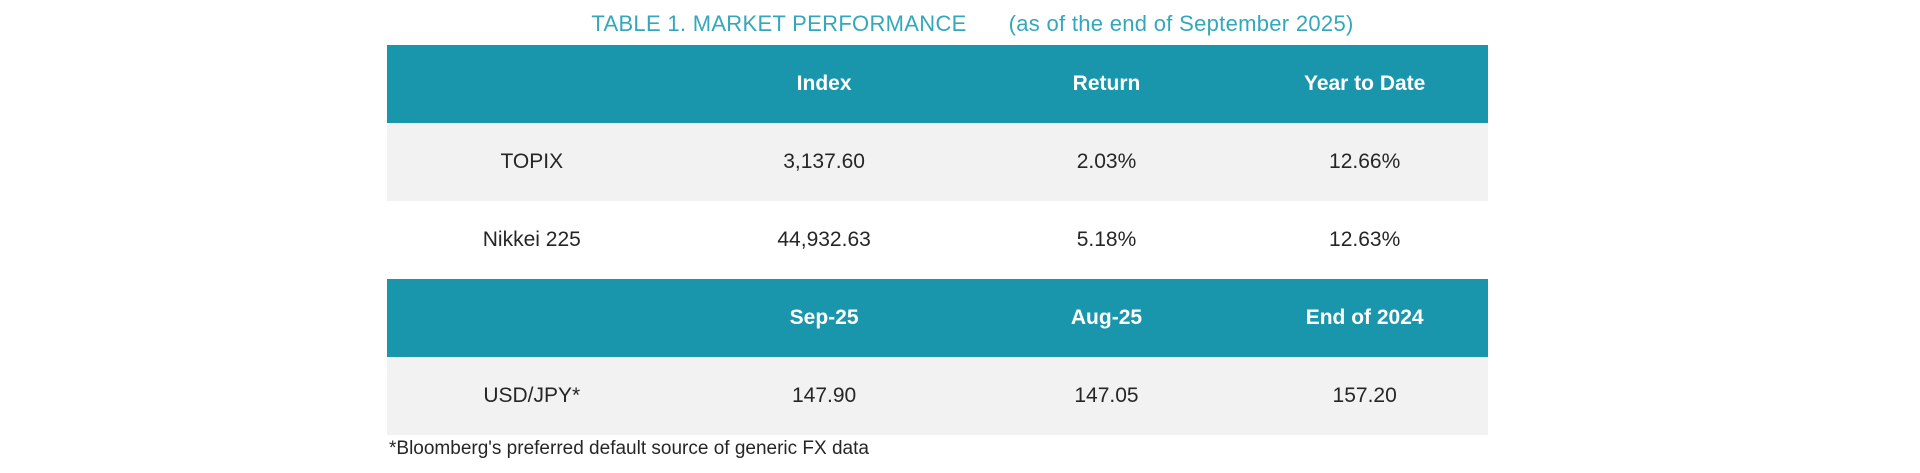  What do you see at coordinates (532, 318) in the screenshot?
I see `fx-header-empty-cell` at bounding box center [532, 318].